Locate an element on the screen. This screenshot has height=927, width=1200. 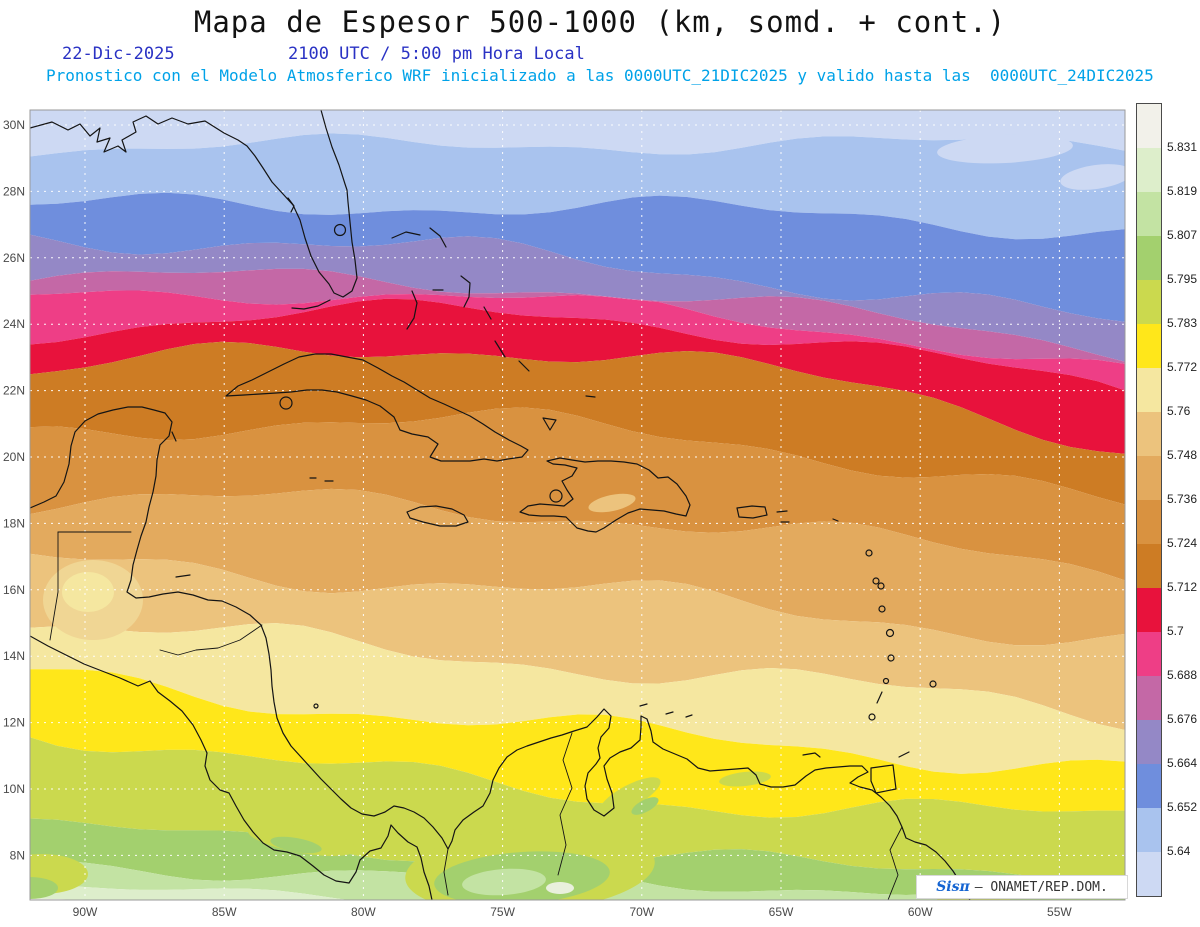
legend-label: 5.676 is located at coordinates (1182, 719).